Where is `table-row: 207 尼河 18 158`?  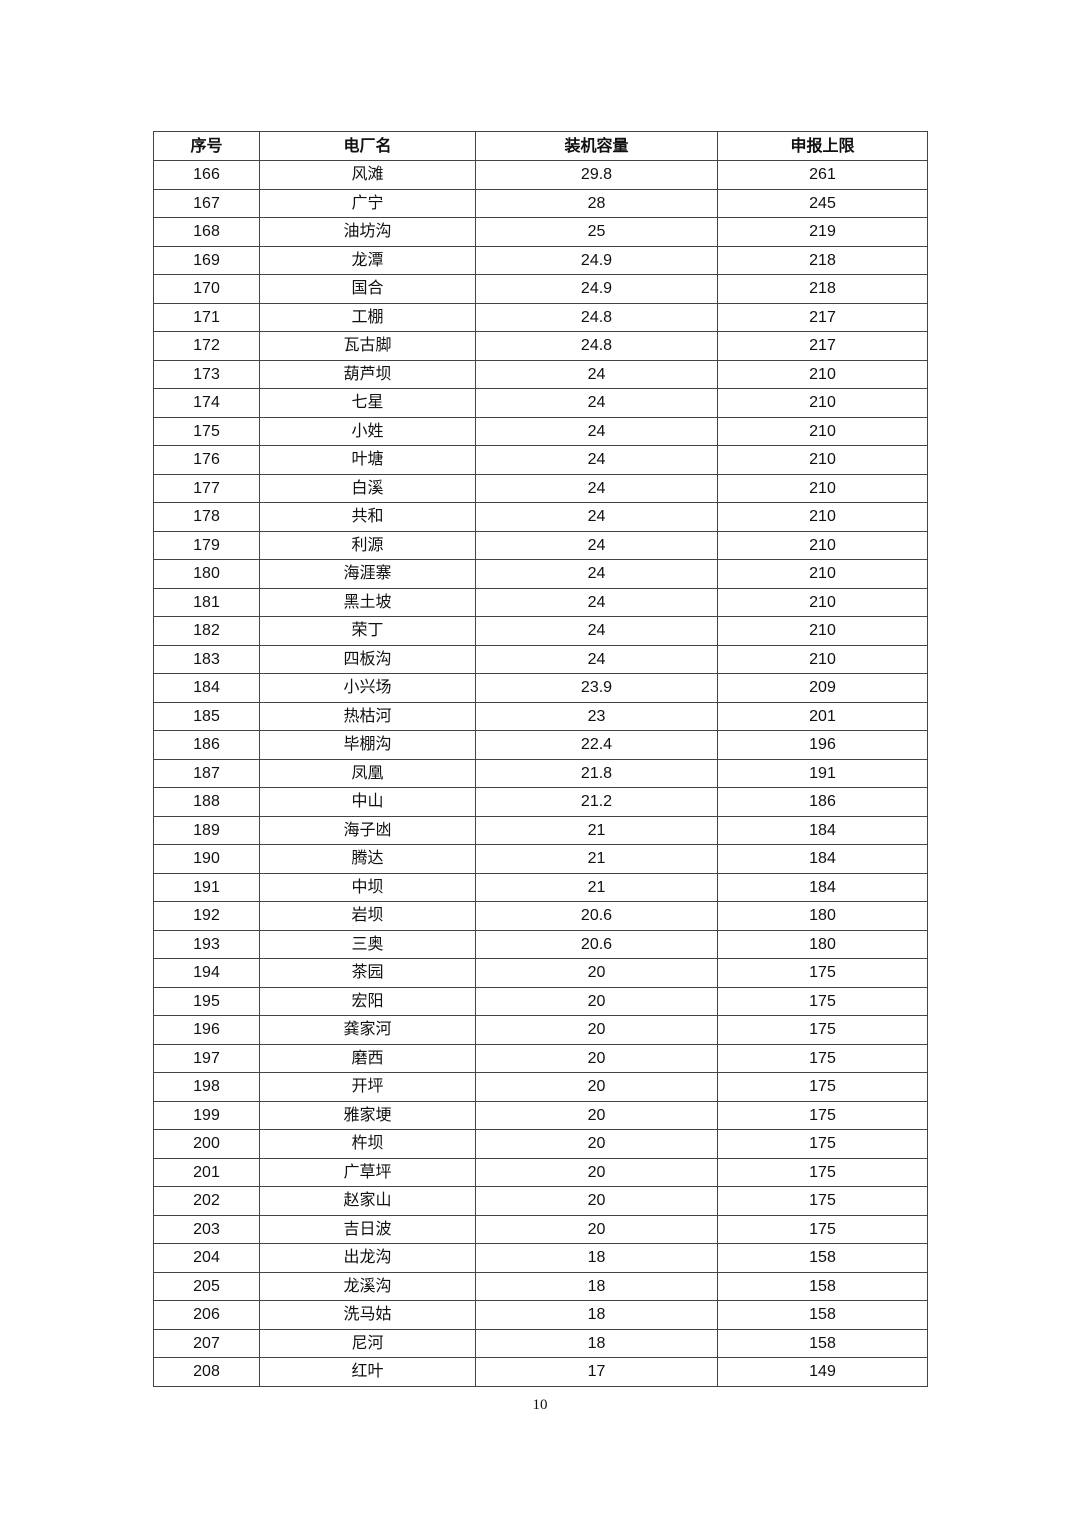
table-row: 207 尼河 18 158 is located at coordinates (540, 1343).